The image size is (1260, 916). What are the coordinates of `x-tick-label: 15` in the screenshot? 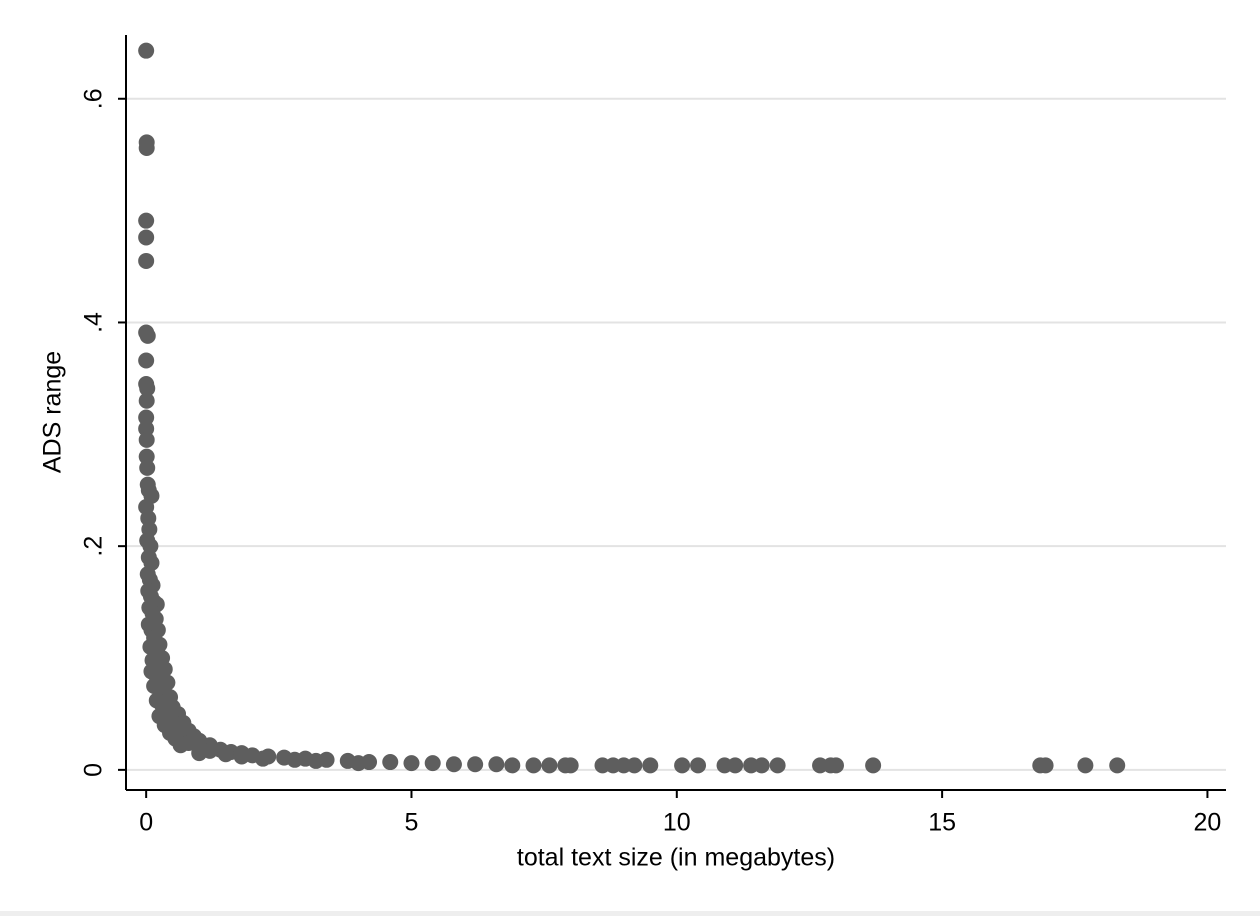 It's located at (942, 823).